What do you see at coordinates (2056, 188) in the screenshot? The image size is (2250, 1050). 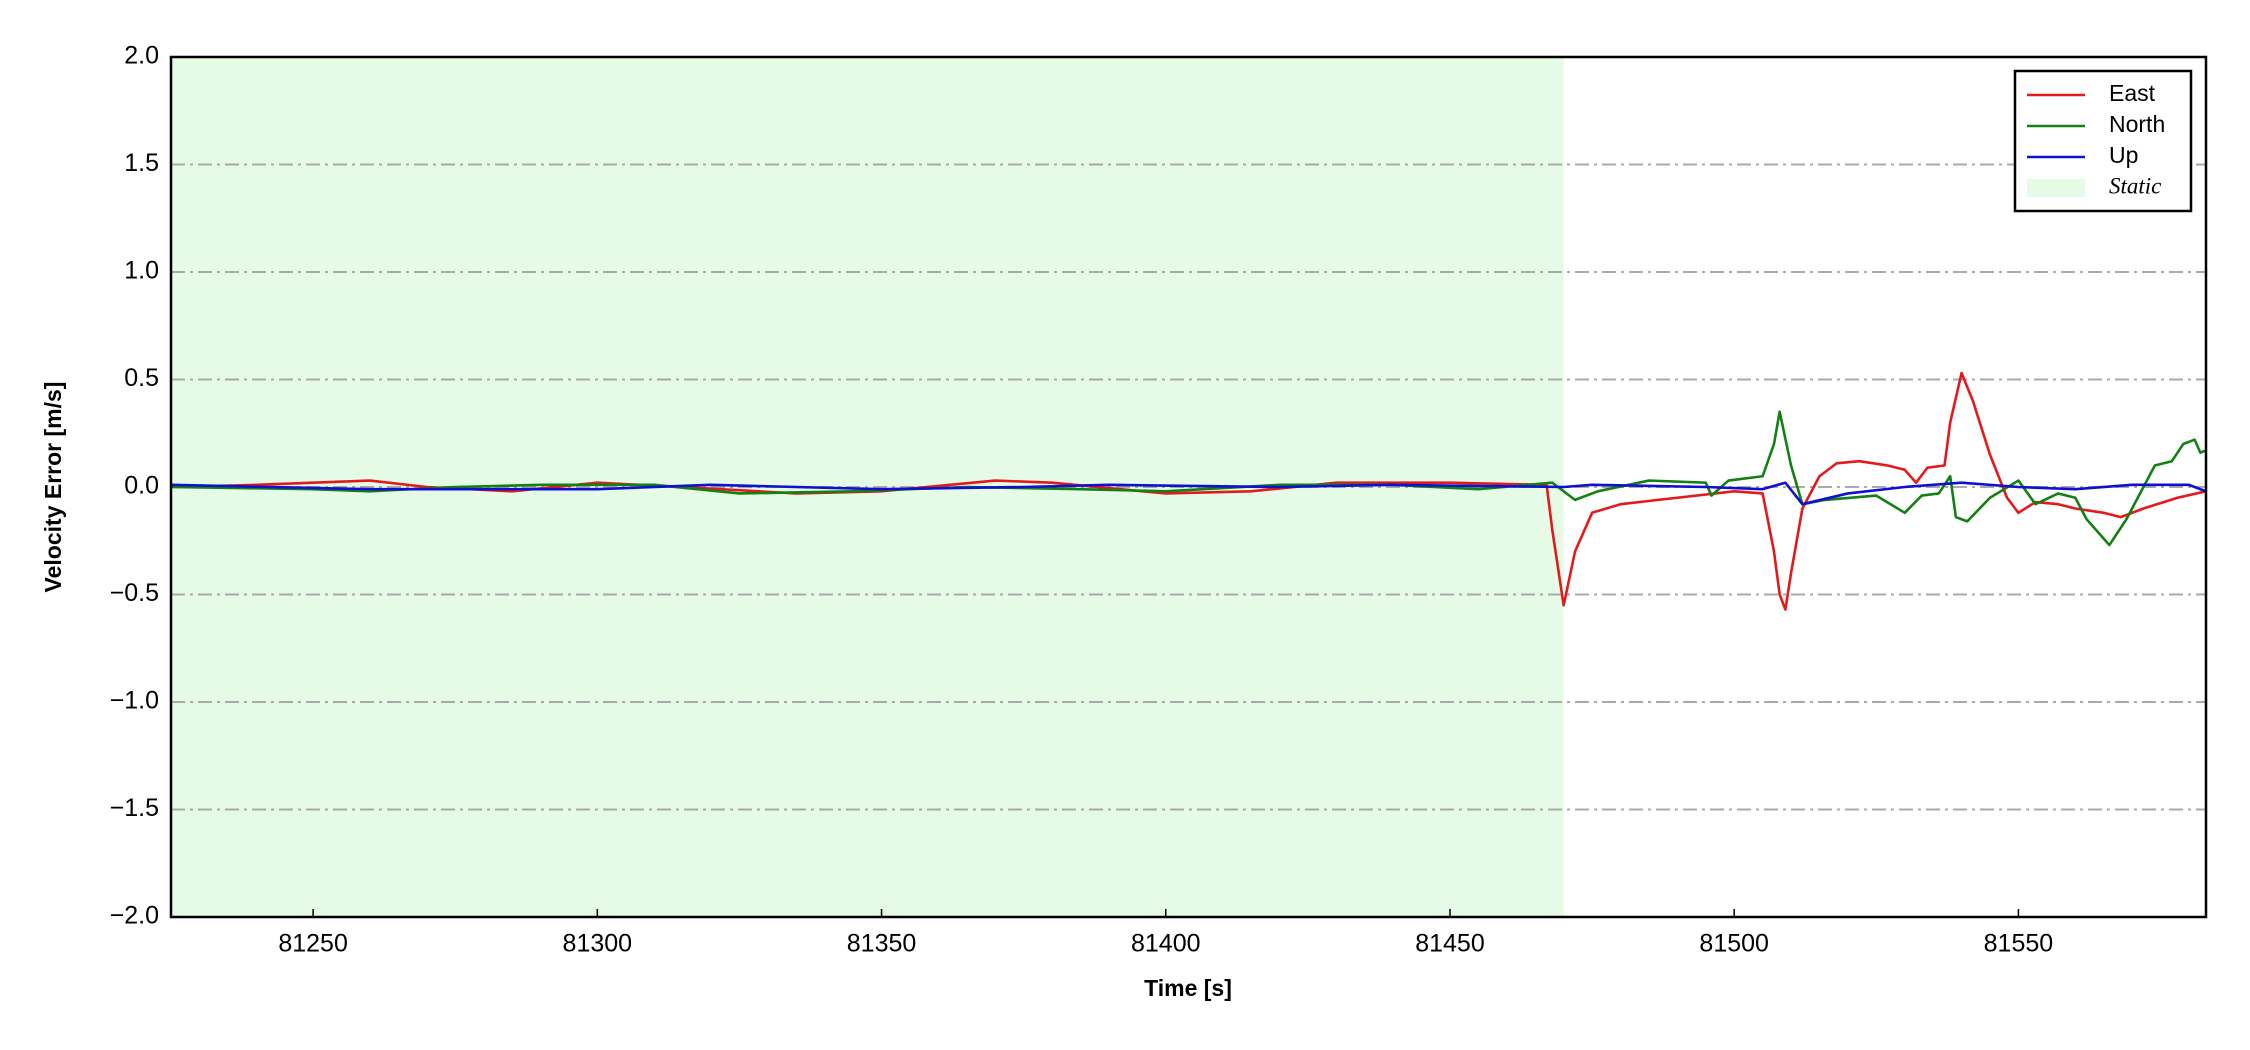 I see `legend-swatch` at bounding box center [2056, 188].